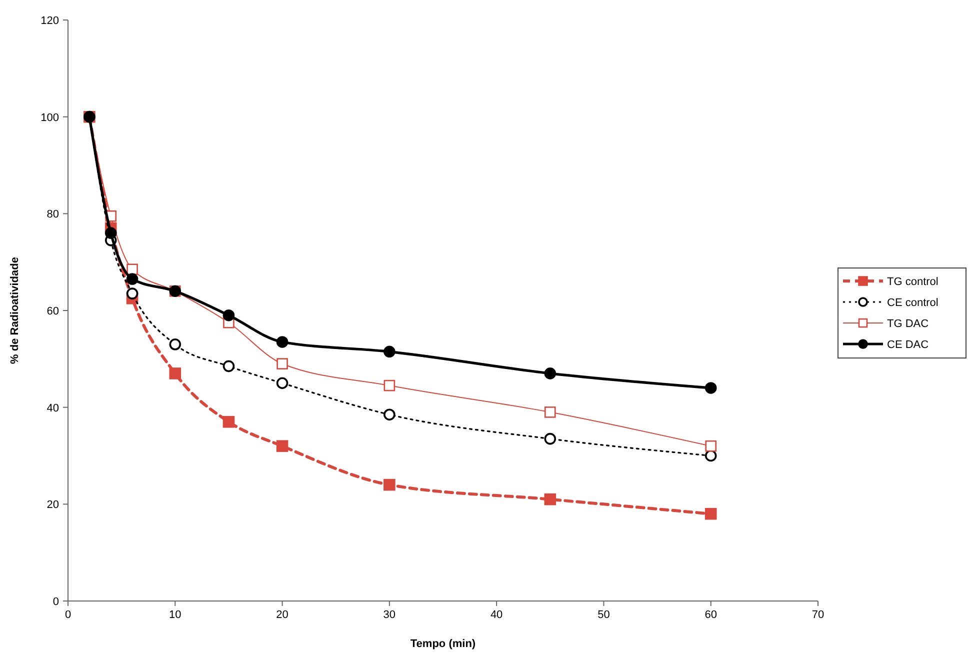 The image size is (969, 662). What do you see at coordinates (912, 282) in the screenshot?
I see `legend-label: TG control` at bounding box center [912, 282].